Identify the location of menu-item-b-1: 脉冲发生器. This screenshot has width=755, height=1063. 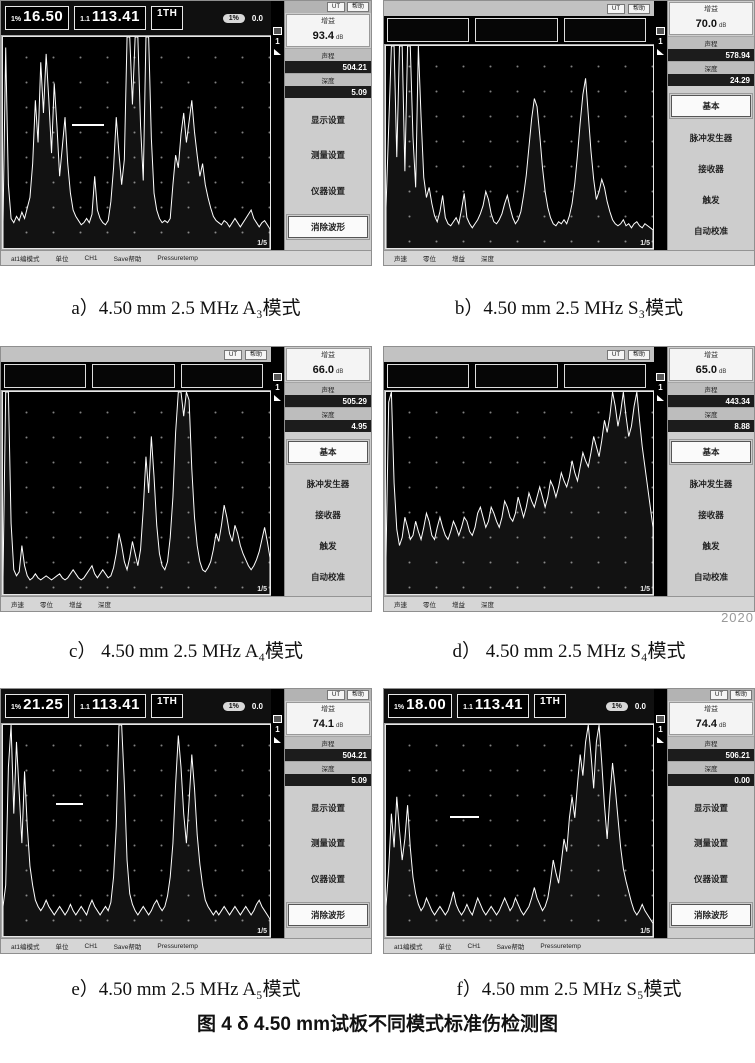
(711, 138).